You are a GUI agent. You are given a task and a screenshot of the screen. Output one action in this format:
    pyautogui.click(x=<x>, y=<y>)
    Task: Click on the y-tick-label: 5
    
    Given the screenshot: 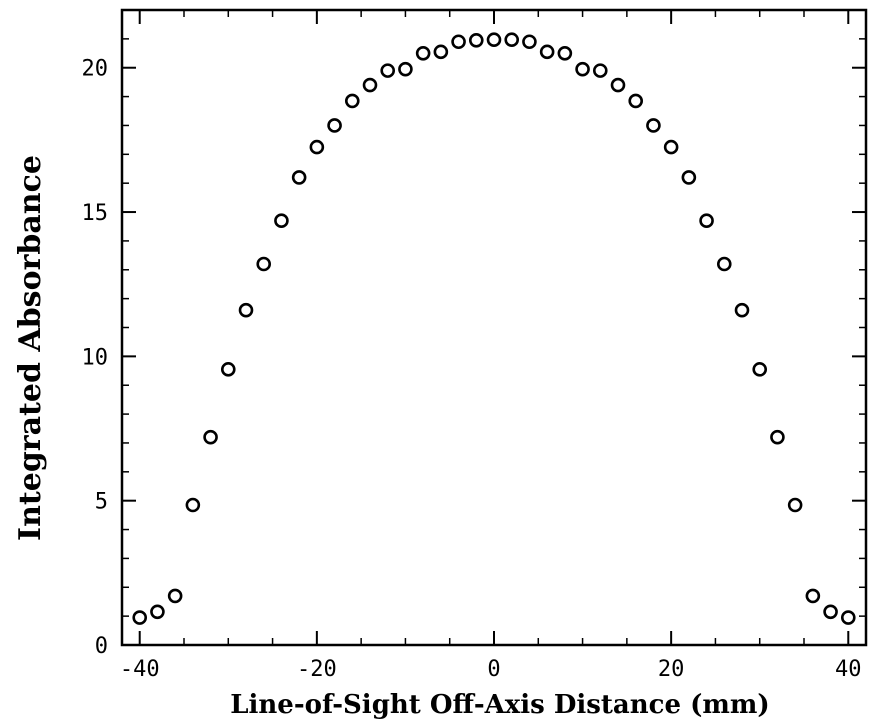 What is the action you would take?
    pyautogui.click(x=101, y=502)
    